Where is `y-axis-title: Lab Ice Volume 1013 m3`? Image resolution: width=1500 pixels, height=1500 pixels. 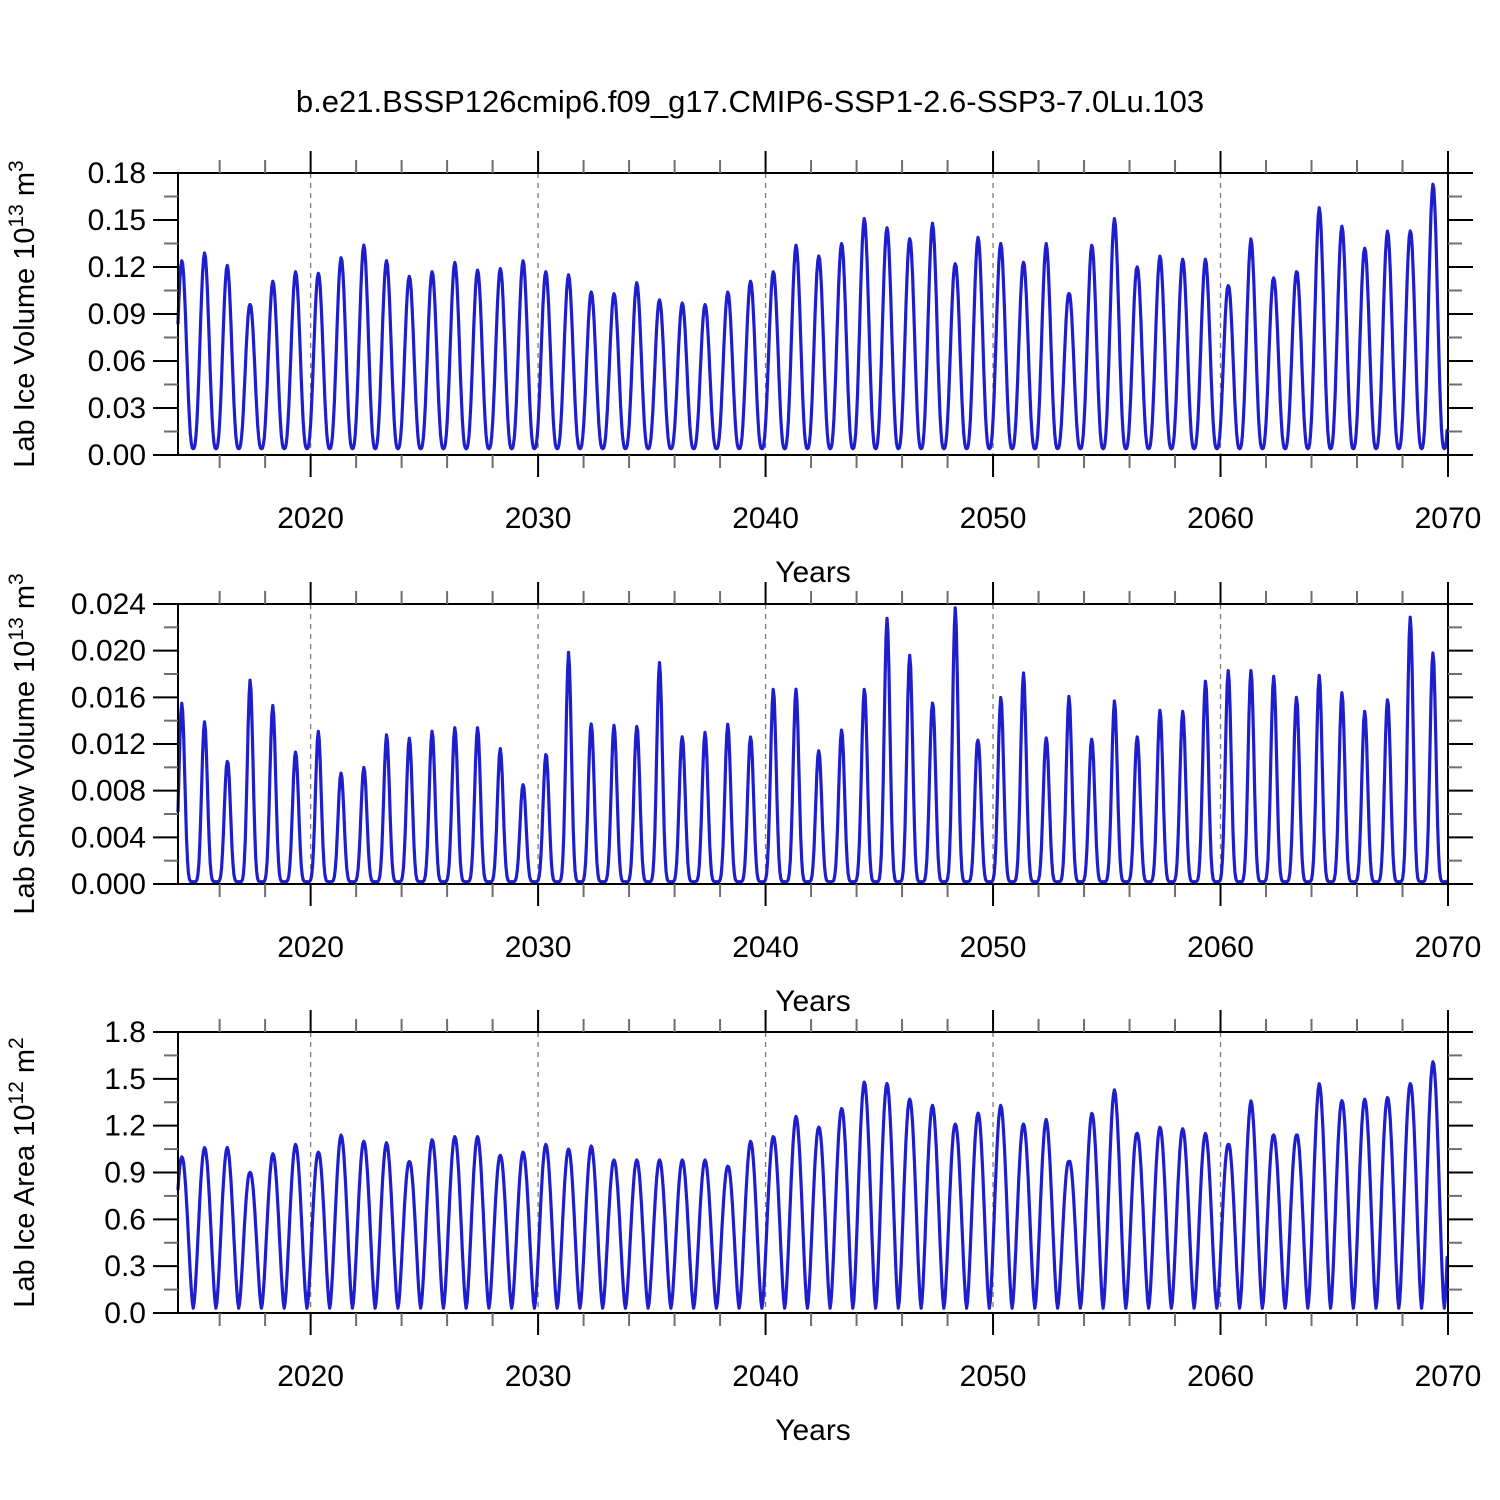 y-axis-title: Lab Ice Volume 1013 m3 is located at coordinates (23, 314).